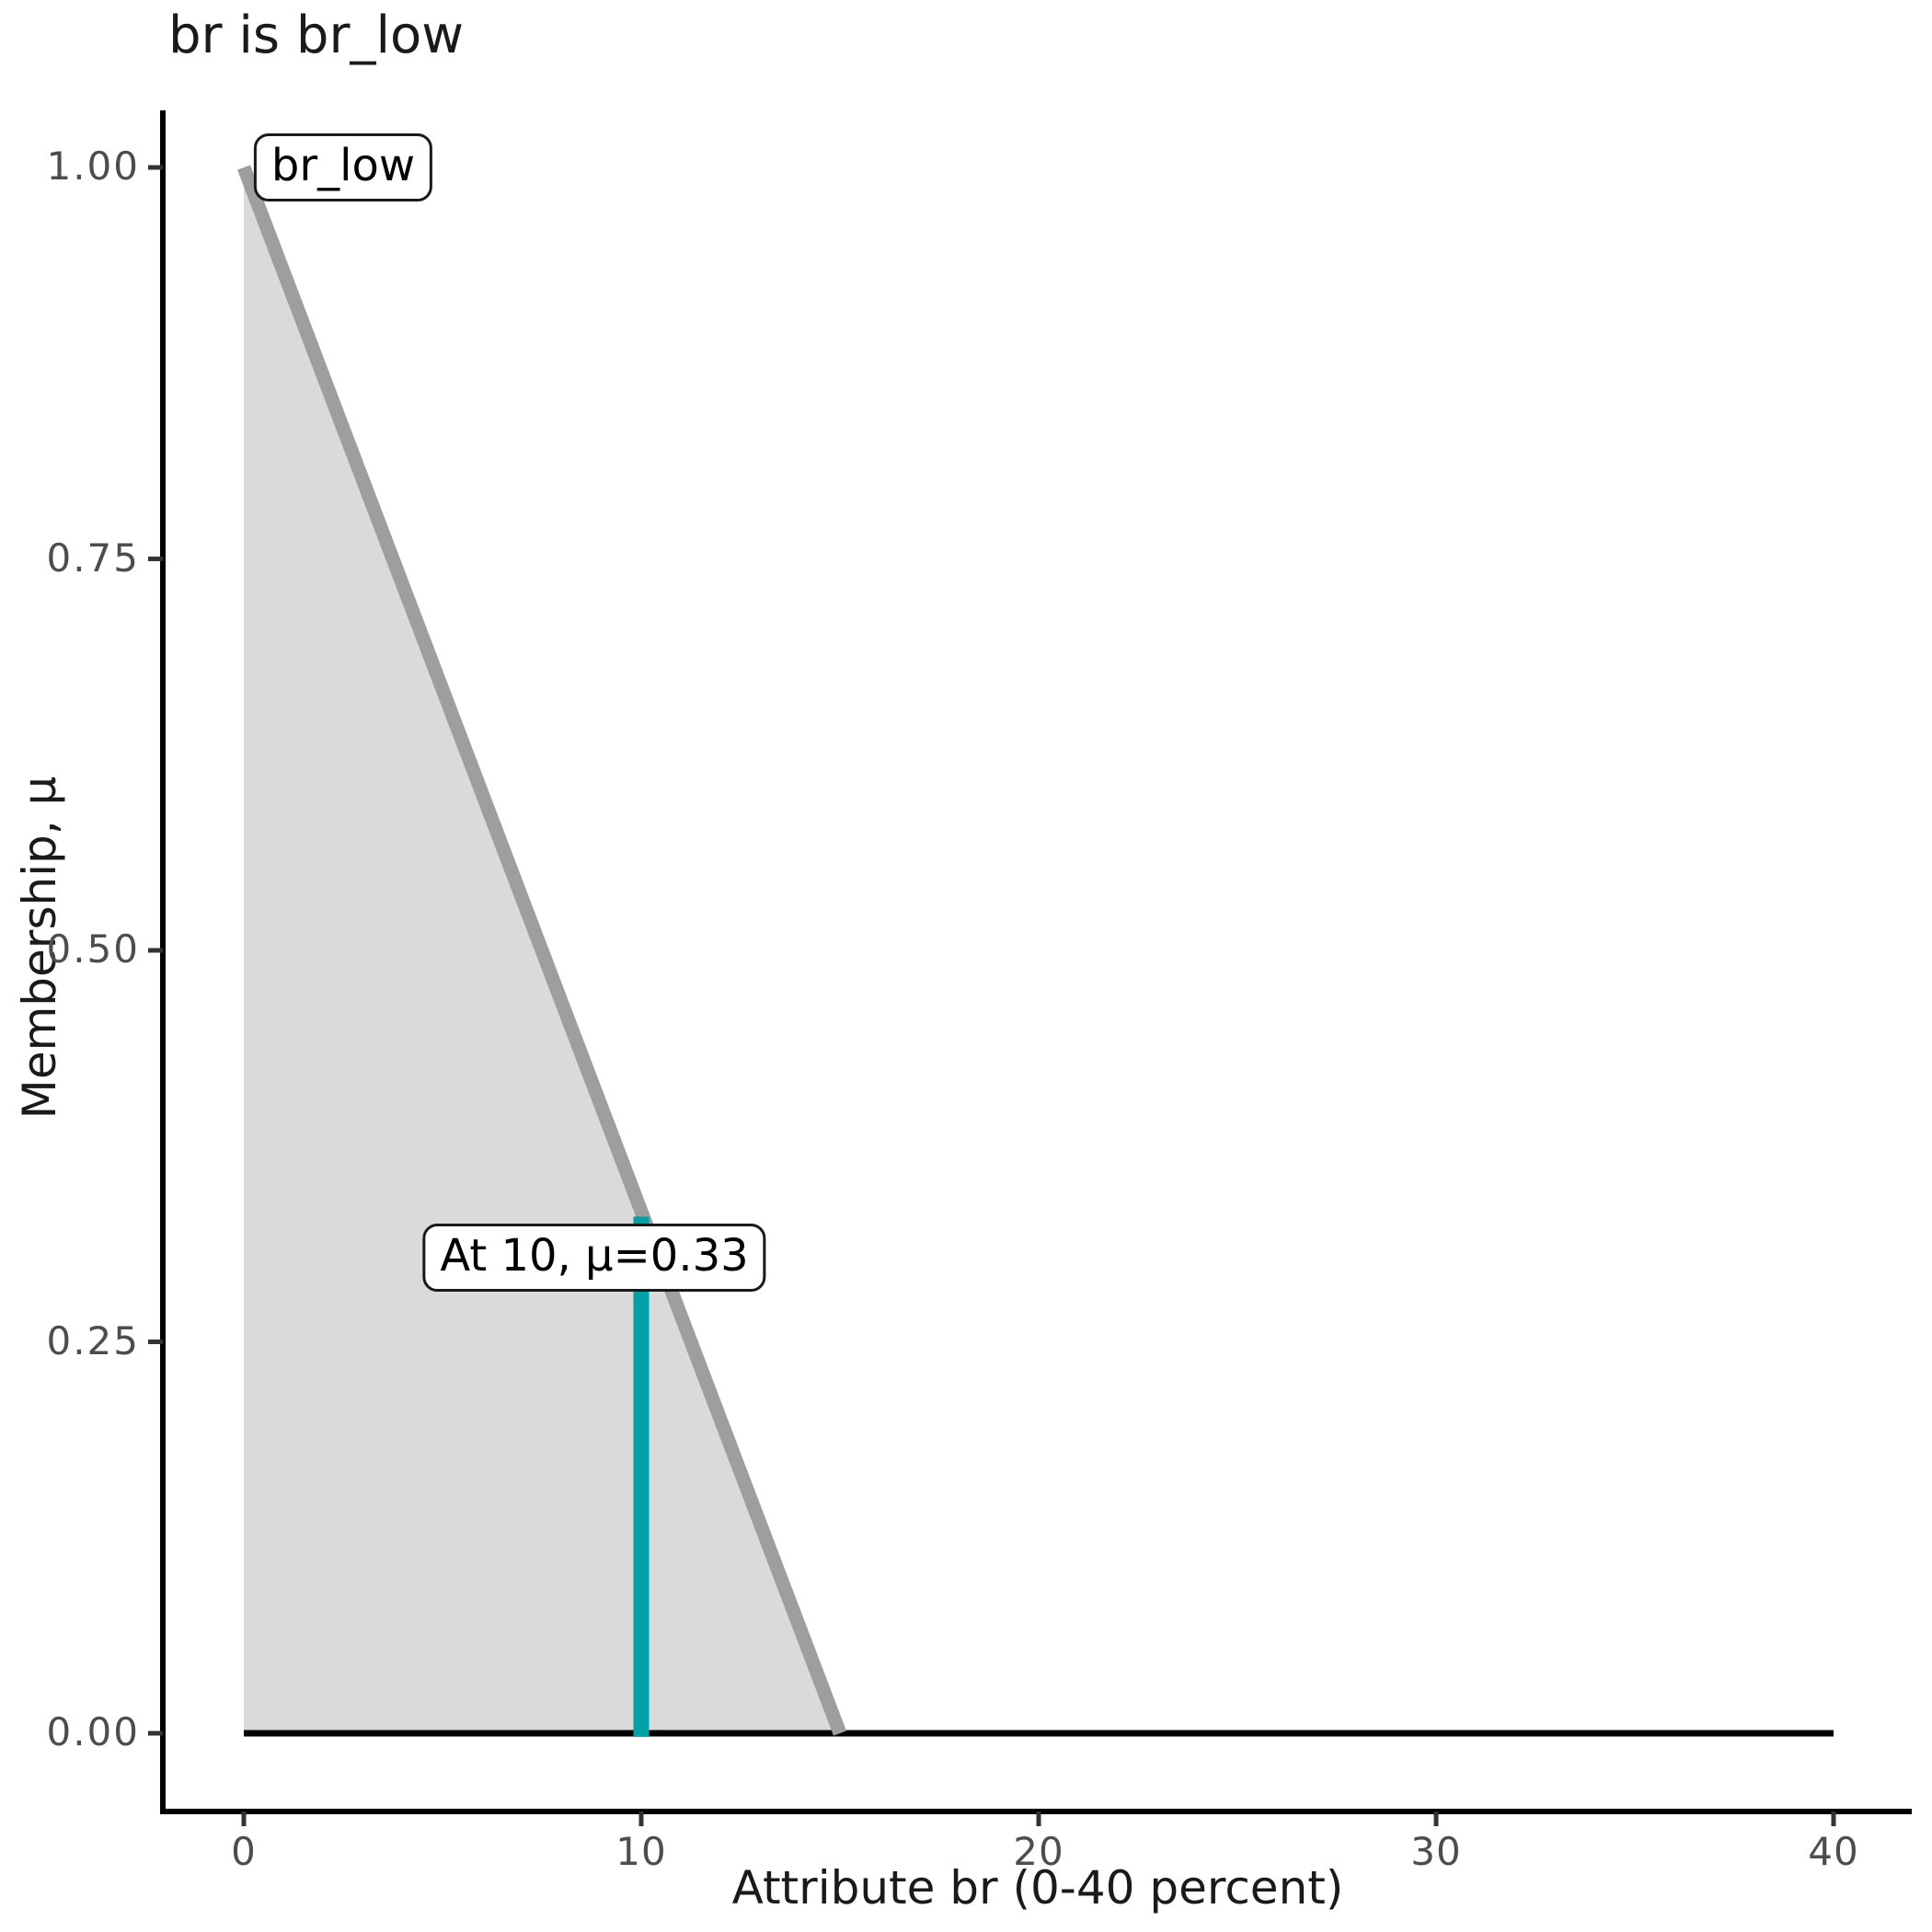  What do you see at coordinates (1038, 1851) in the screenshot?
I see `x-tick-label: 20` at bounding box center [1038, 1851].